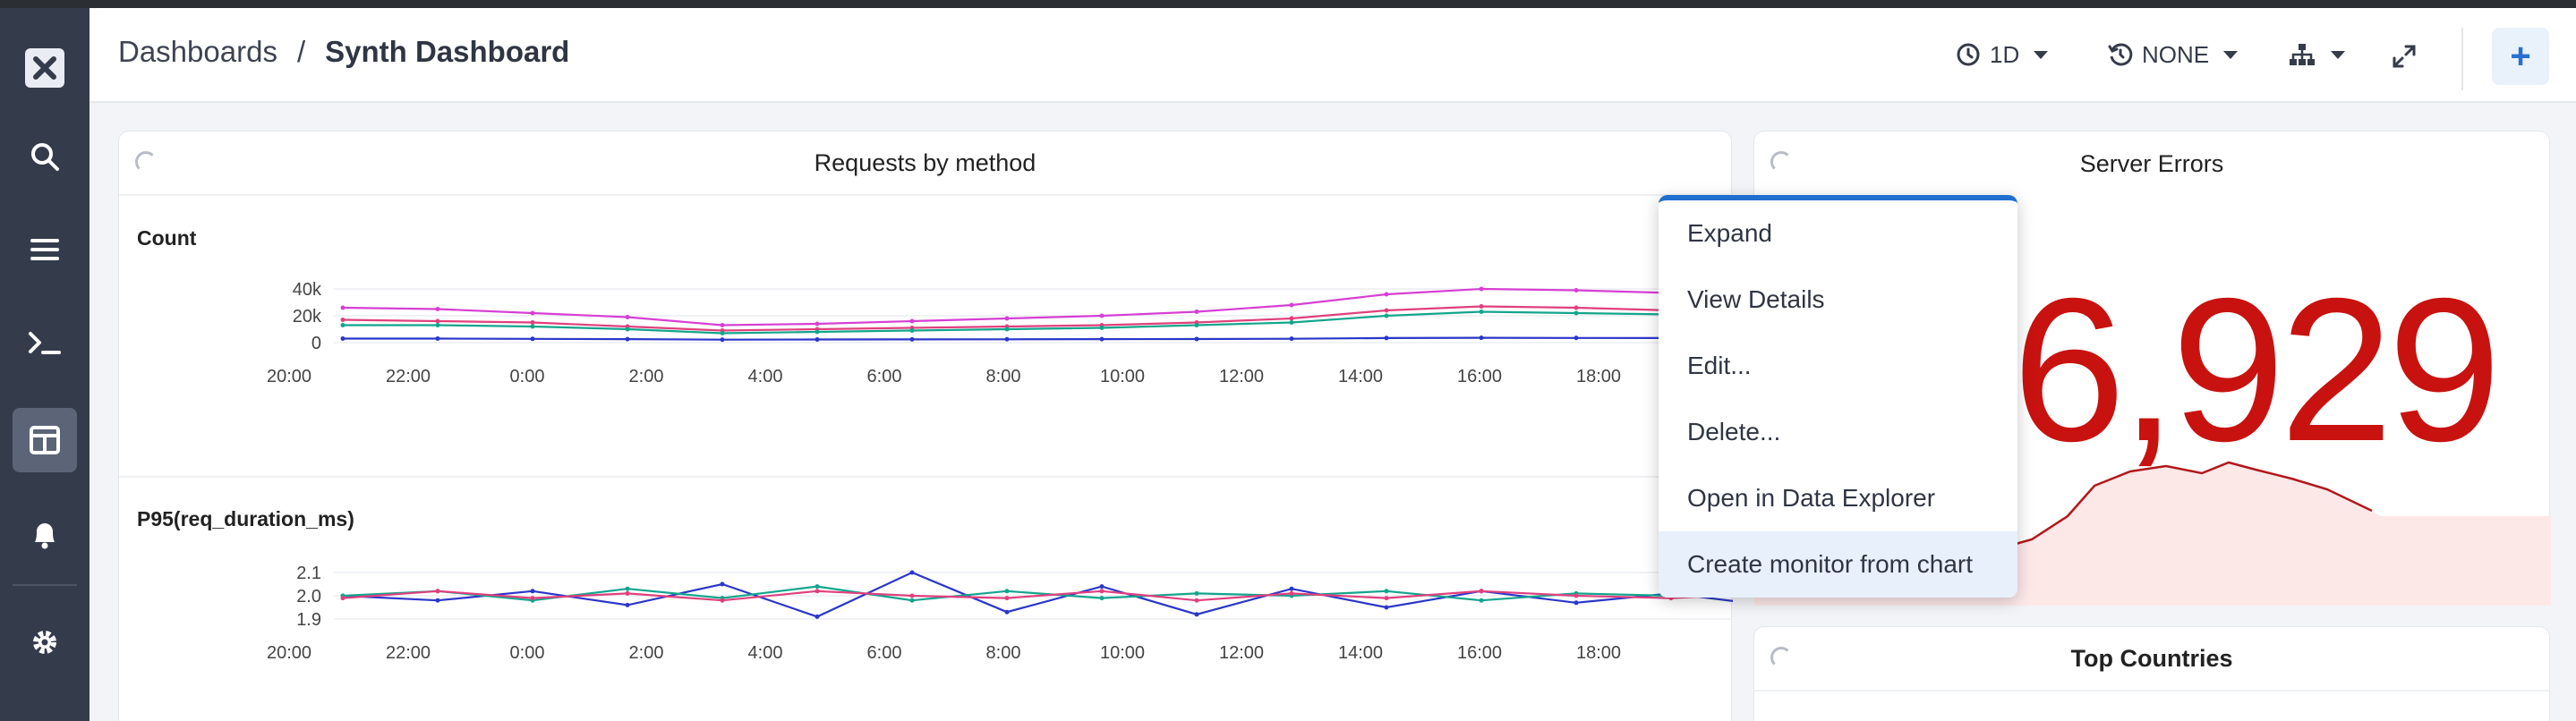 This screenshot has height=721, width=2576. What do you see at coordinates (45, 342) in the screenshot?
I see `terminal-icon` at bounding box center [45, 342].